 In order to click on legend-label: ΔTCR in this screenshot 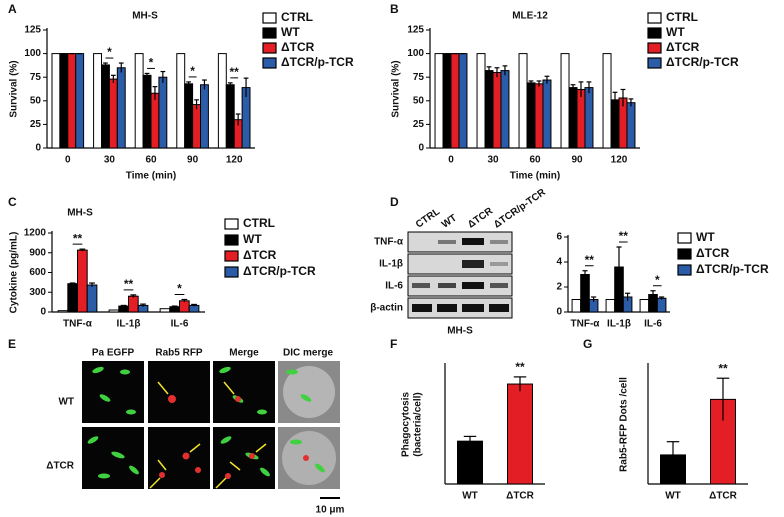, I will do `click(713, 253)`.